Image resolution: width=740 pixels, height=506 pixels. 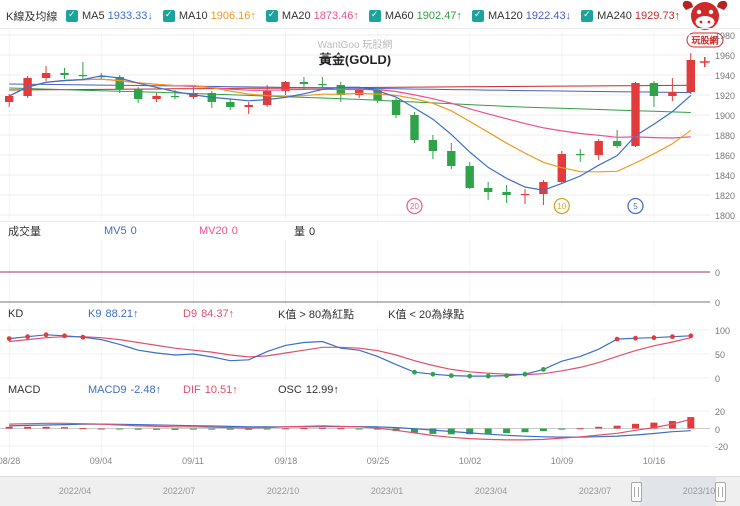 What do you see at coordinates (72, 15) in the screenshot?
I see `ma5-checkbox-icon` at bounding box center [72, 15].